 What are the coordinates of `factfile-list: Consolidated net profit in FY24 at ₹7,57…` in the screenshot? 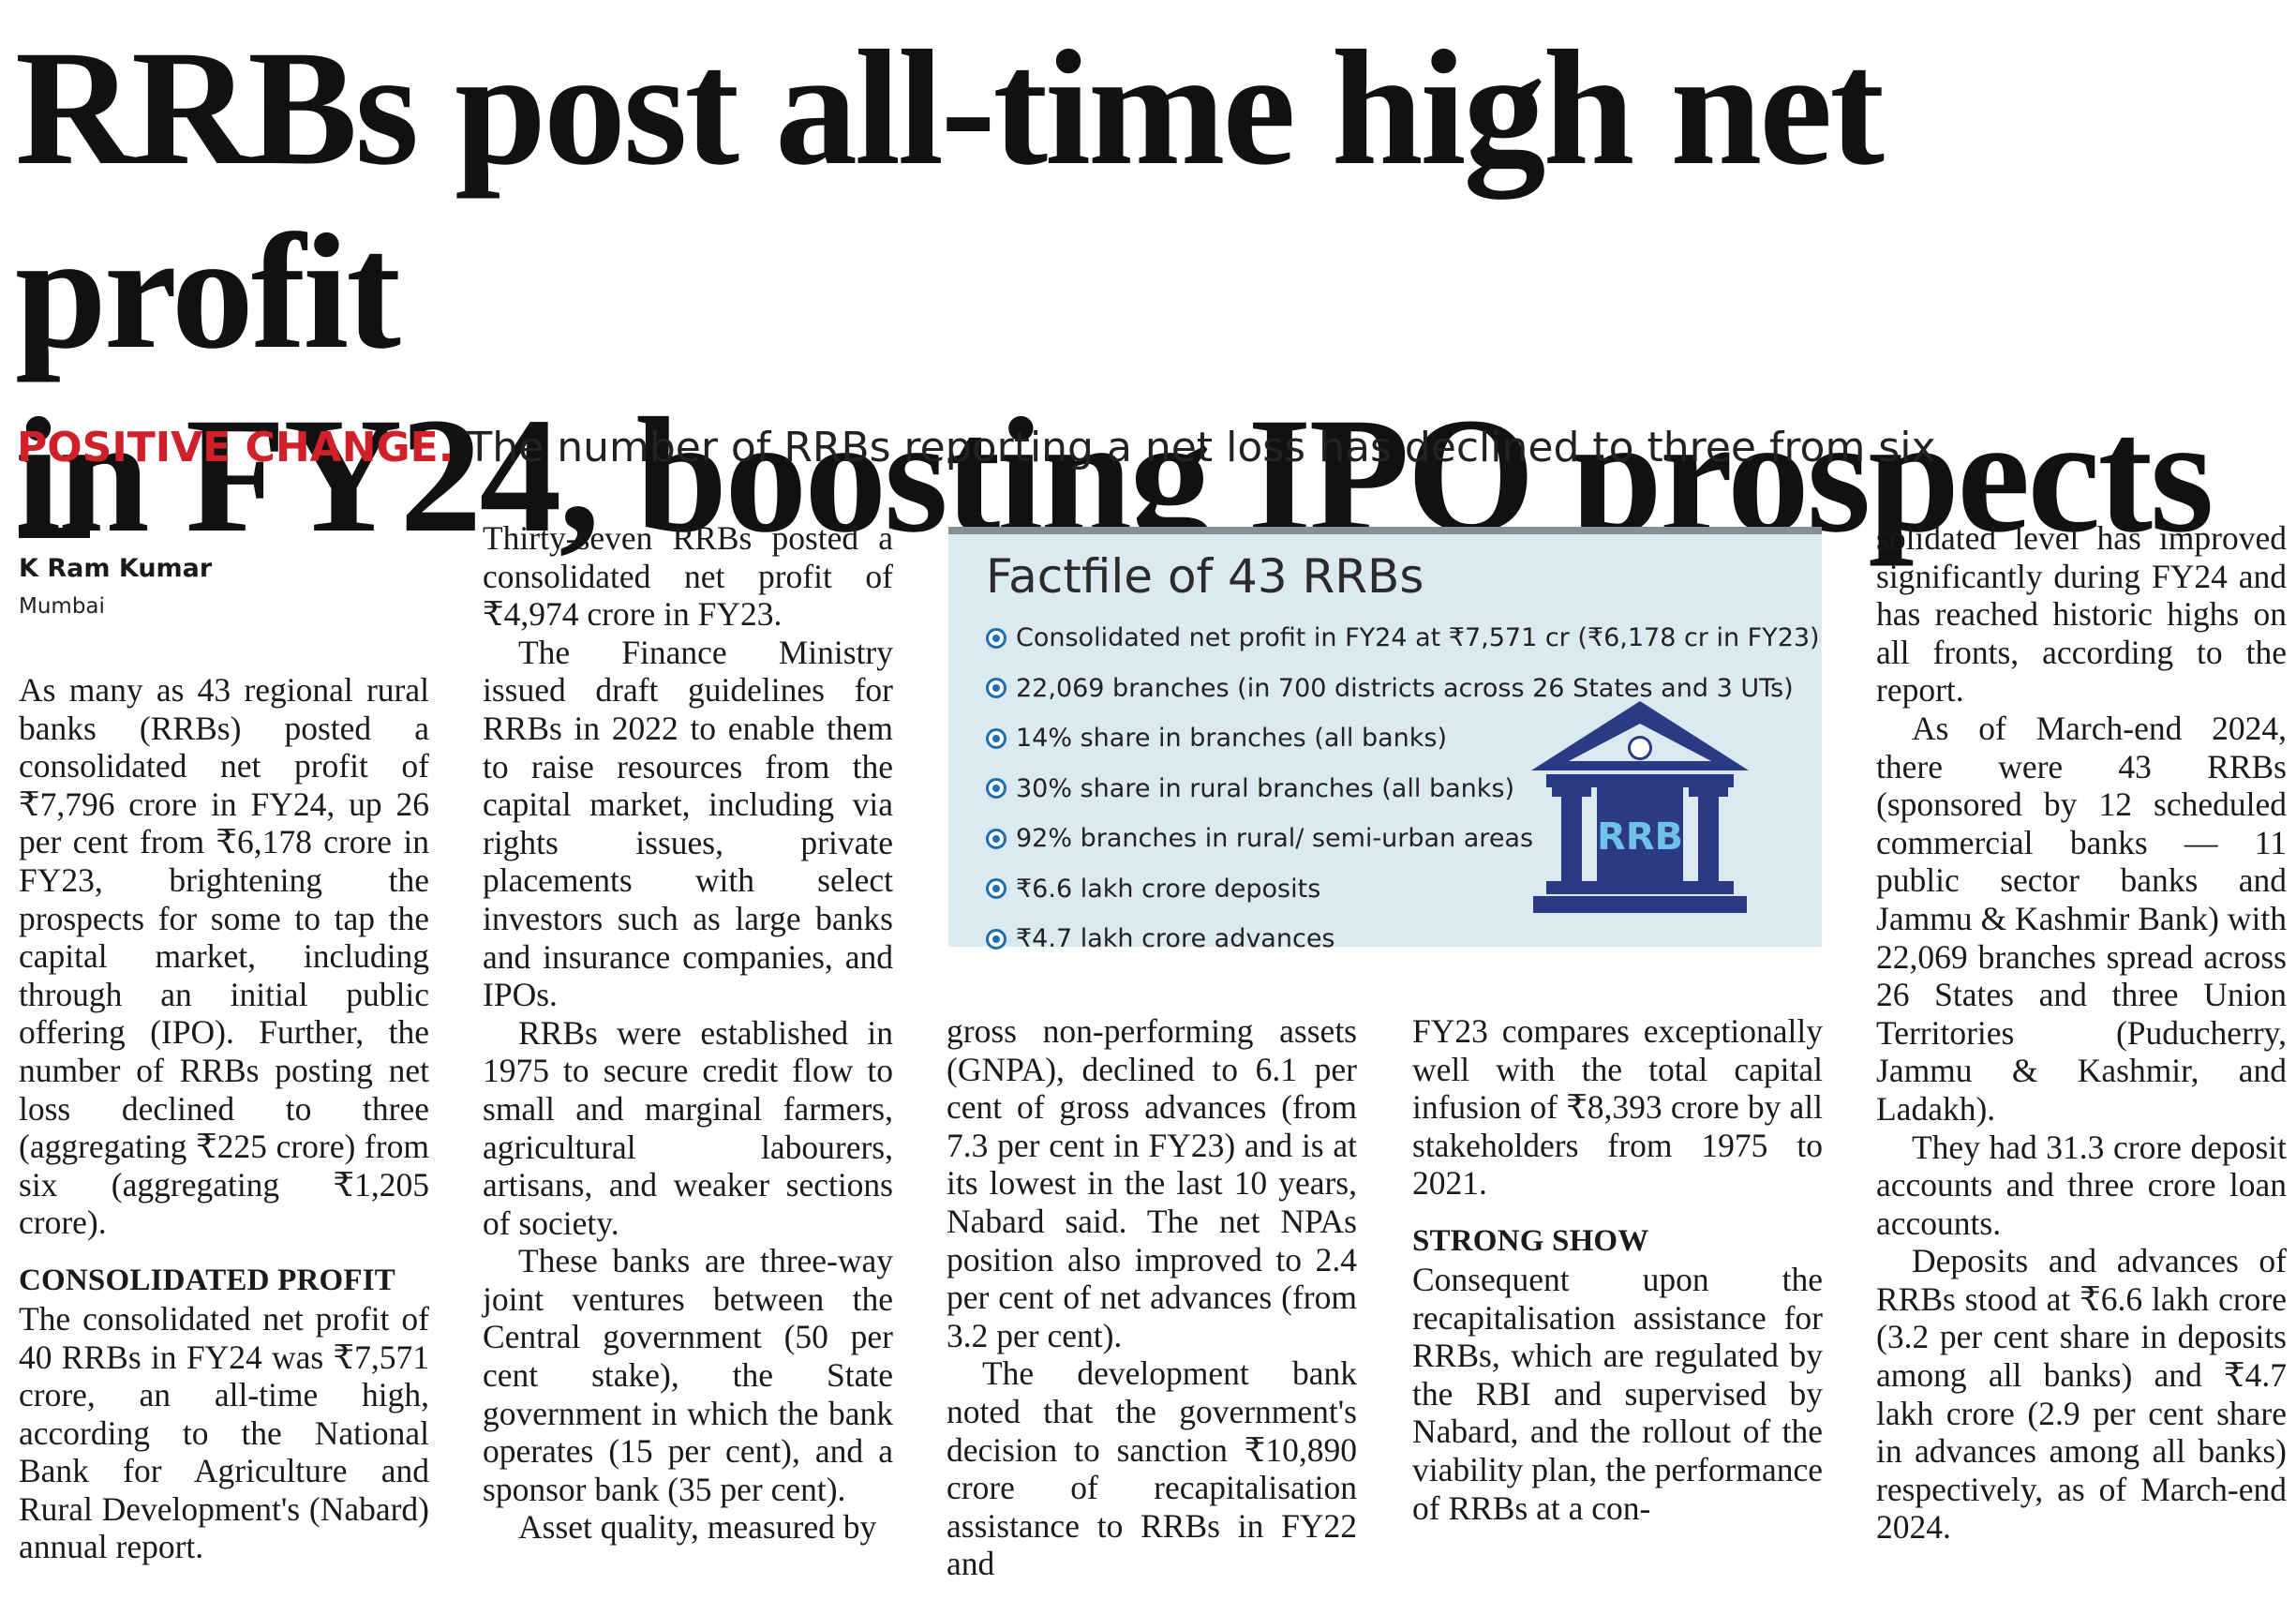 It's located at (1403, 788).